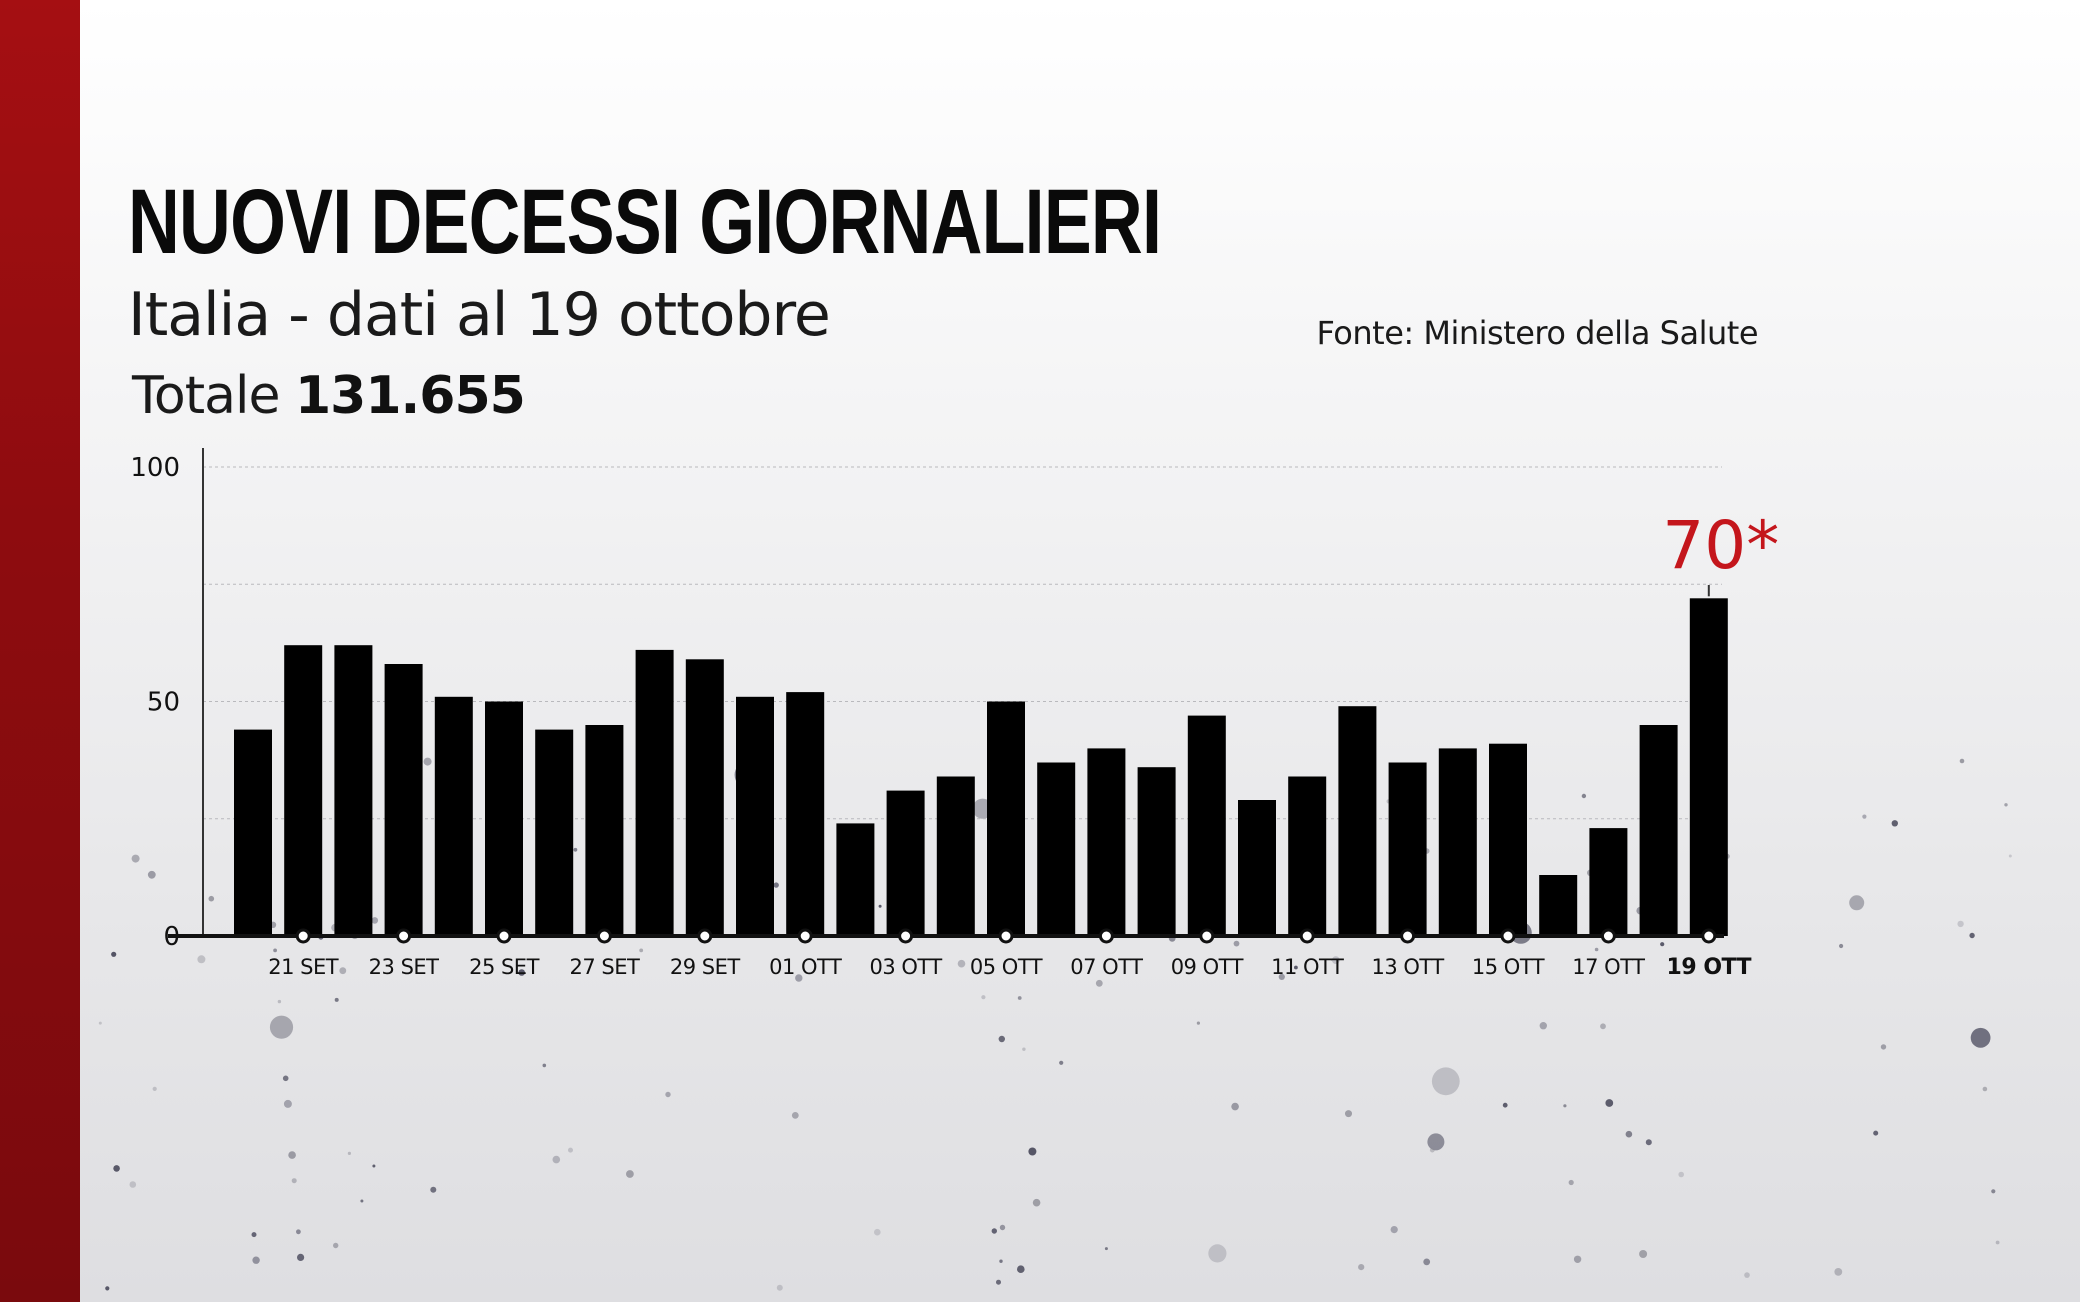  I want to click on callout-value: 70*, so click(1720, 545).